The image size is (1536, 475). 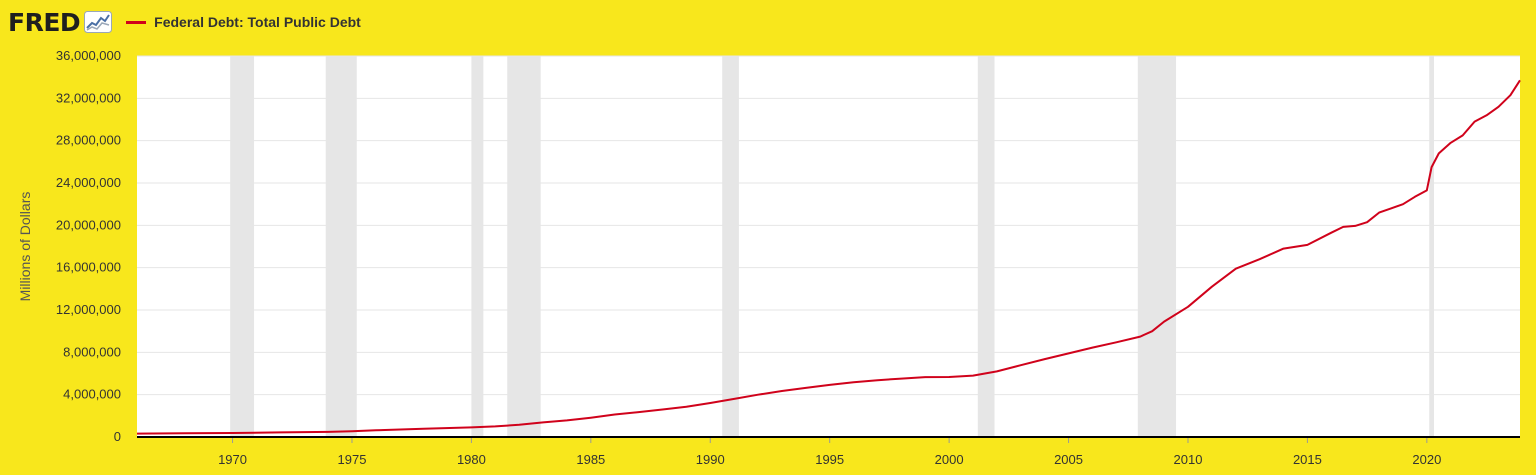 What do you see at coordinates (44, 22) in the screenshot?
I see `fred-logo-text: FRED` at bounding box center [44, 22].